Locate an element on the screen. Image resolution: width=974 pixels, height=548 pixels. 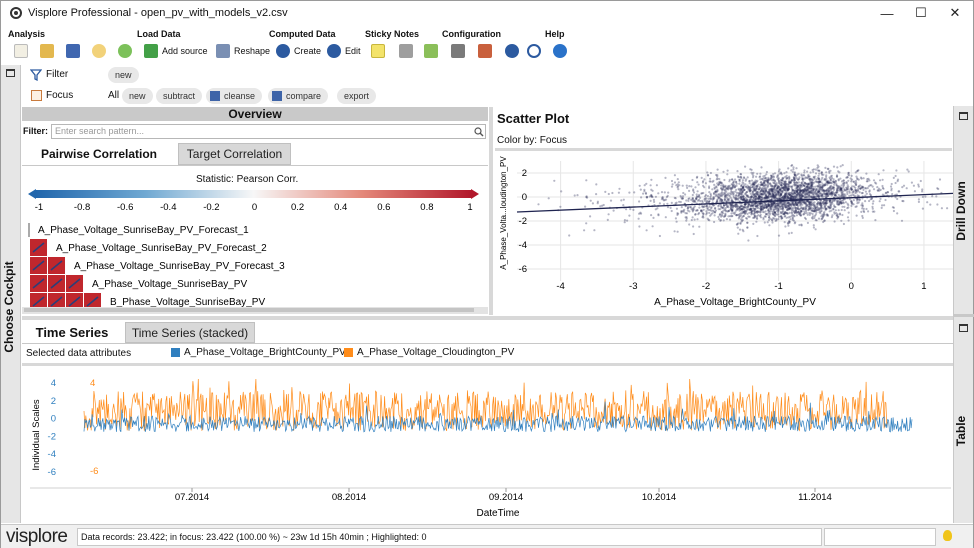
tab-time-series-stacked: Time Series (stacked) is located at coordinates (190, 332).